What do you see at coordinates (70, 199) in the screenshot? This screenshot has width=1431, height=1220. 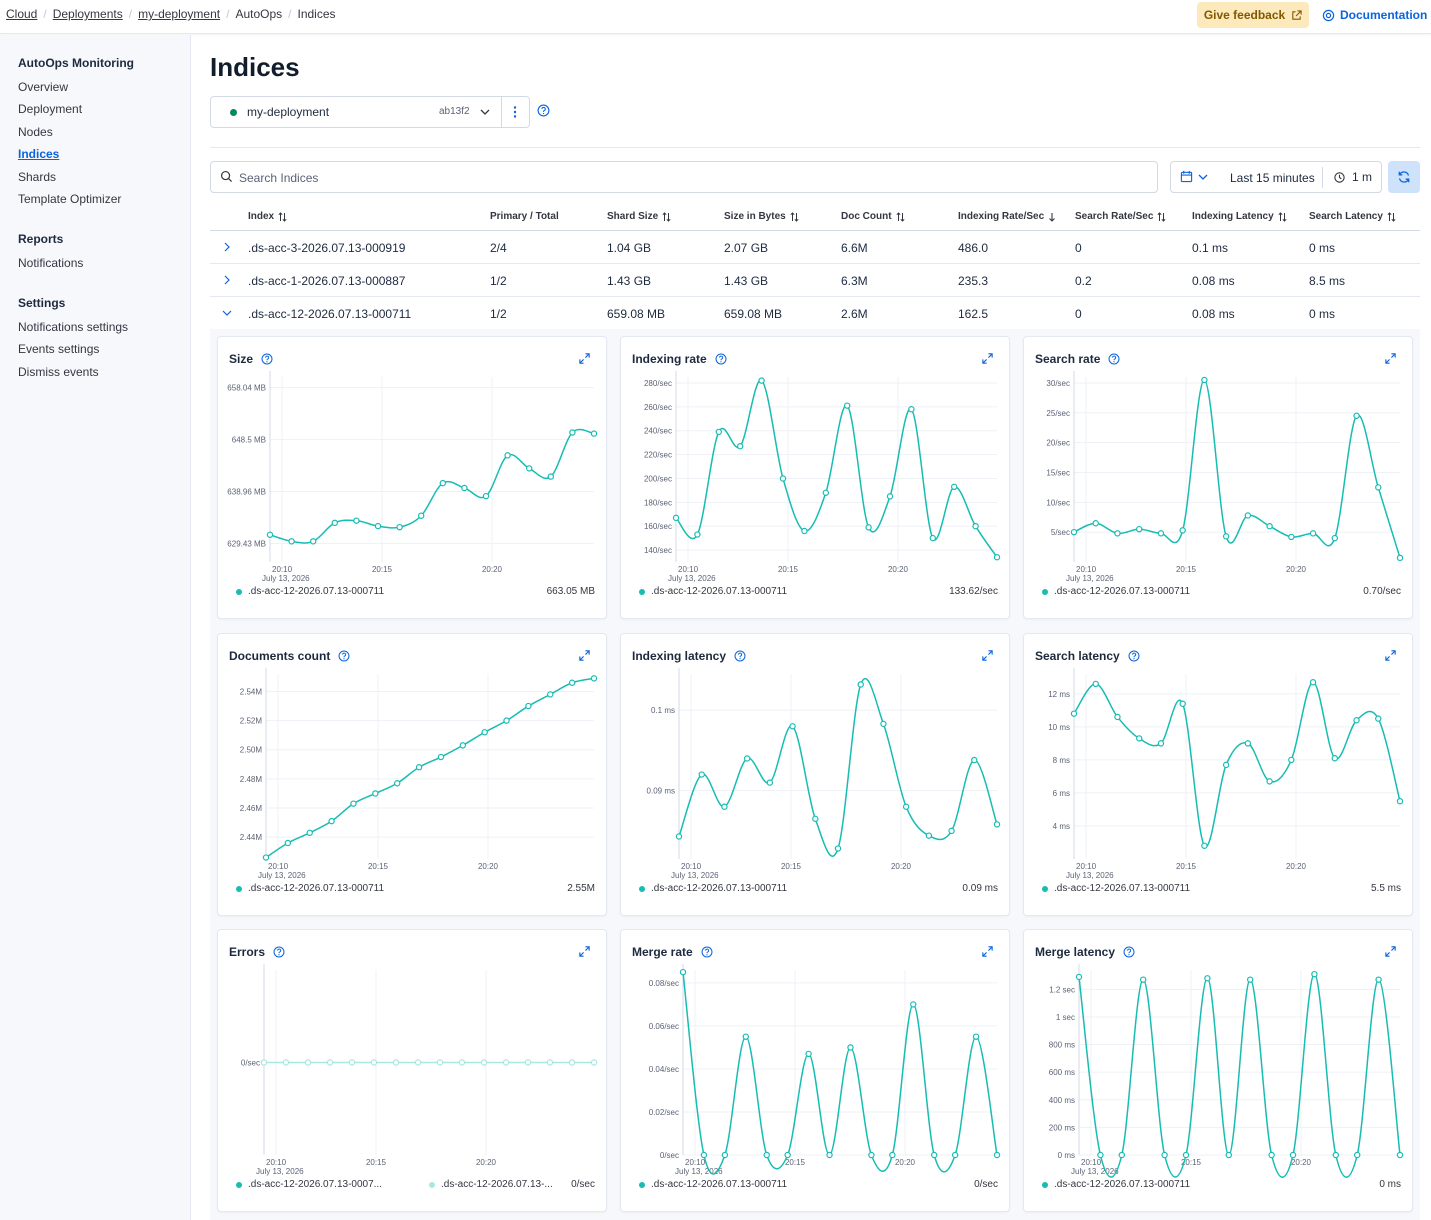 I see `sidebar-item-template-optimizer: Template Optimizer` at bounding box center [70, 199].